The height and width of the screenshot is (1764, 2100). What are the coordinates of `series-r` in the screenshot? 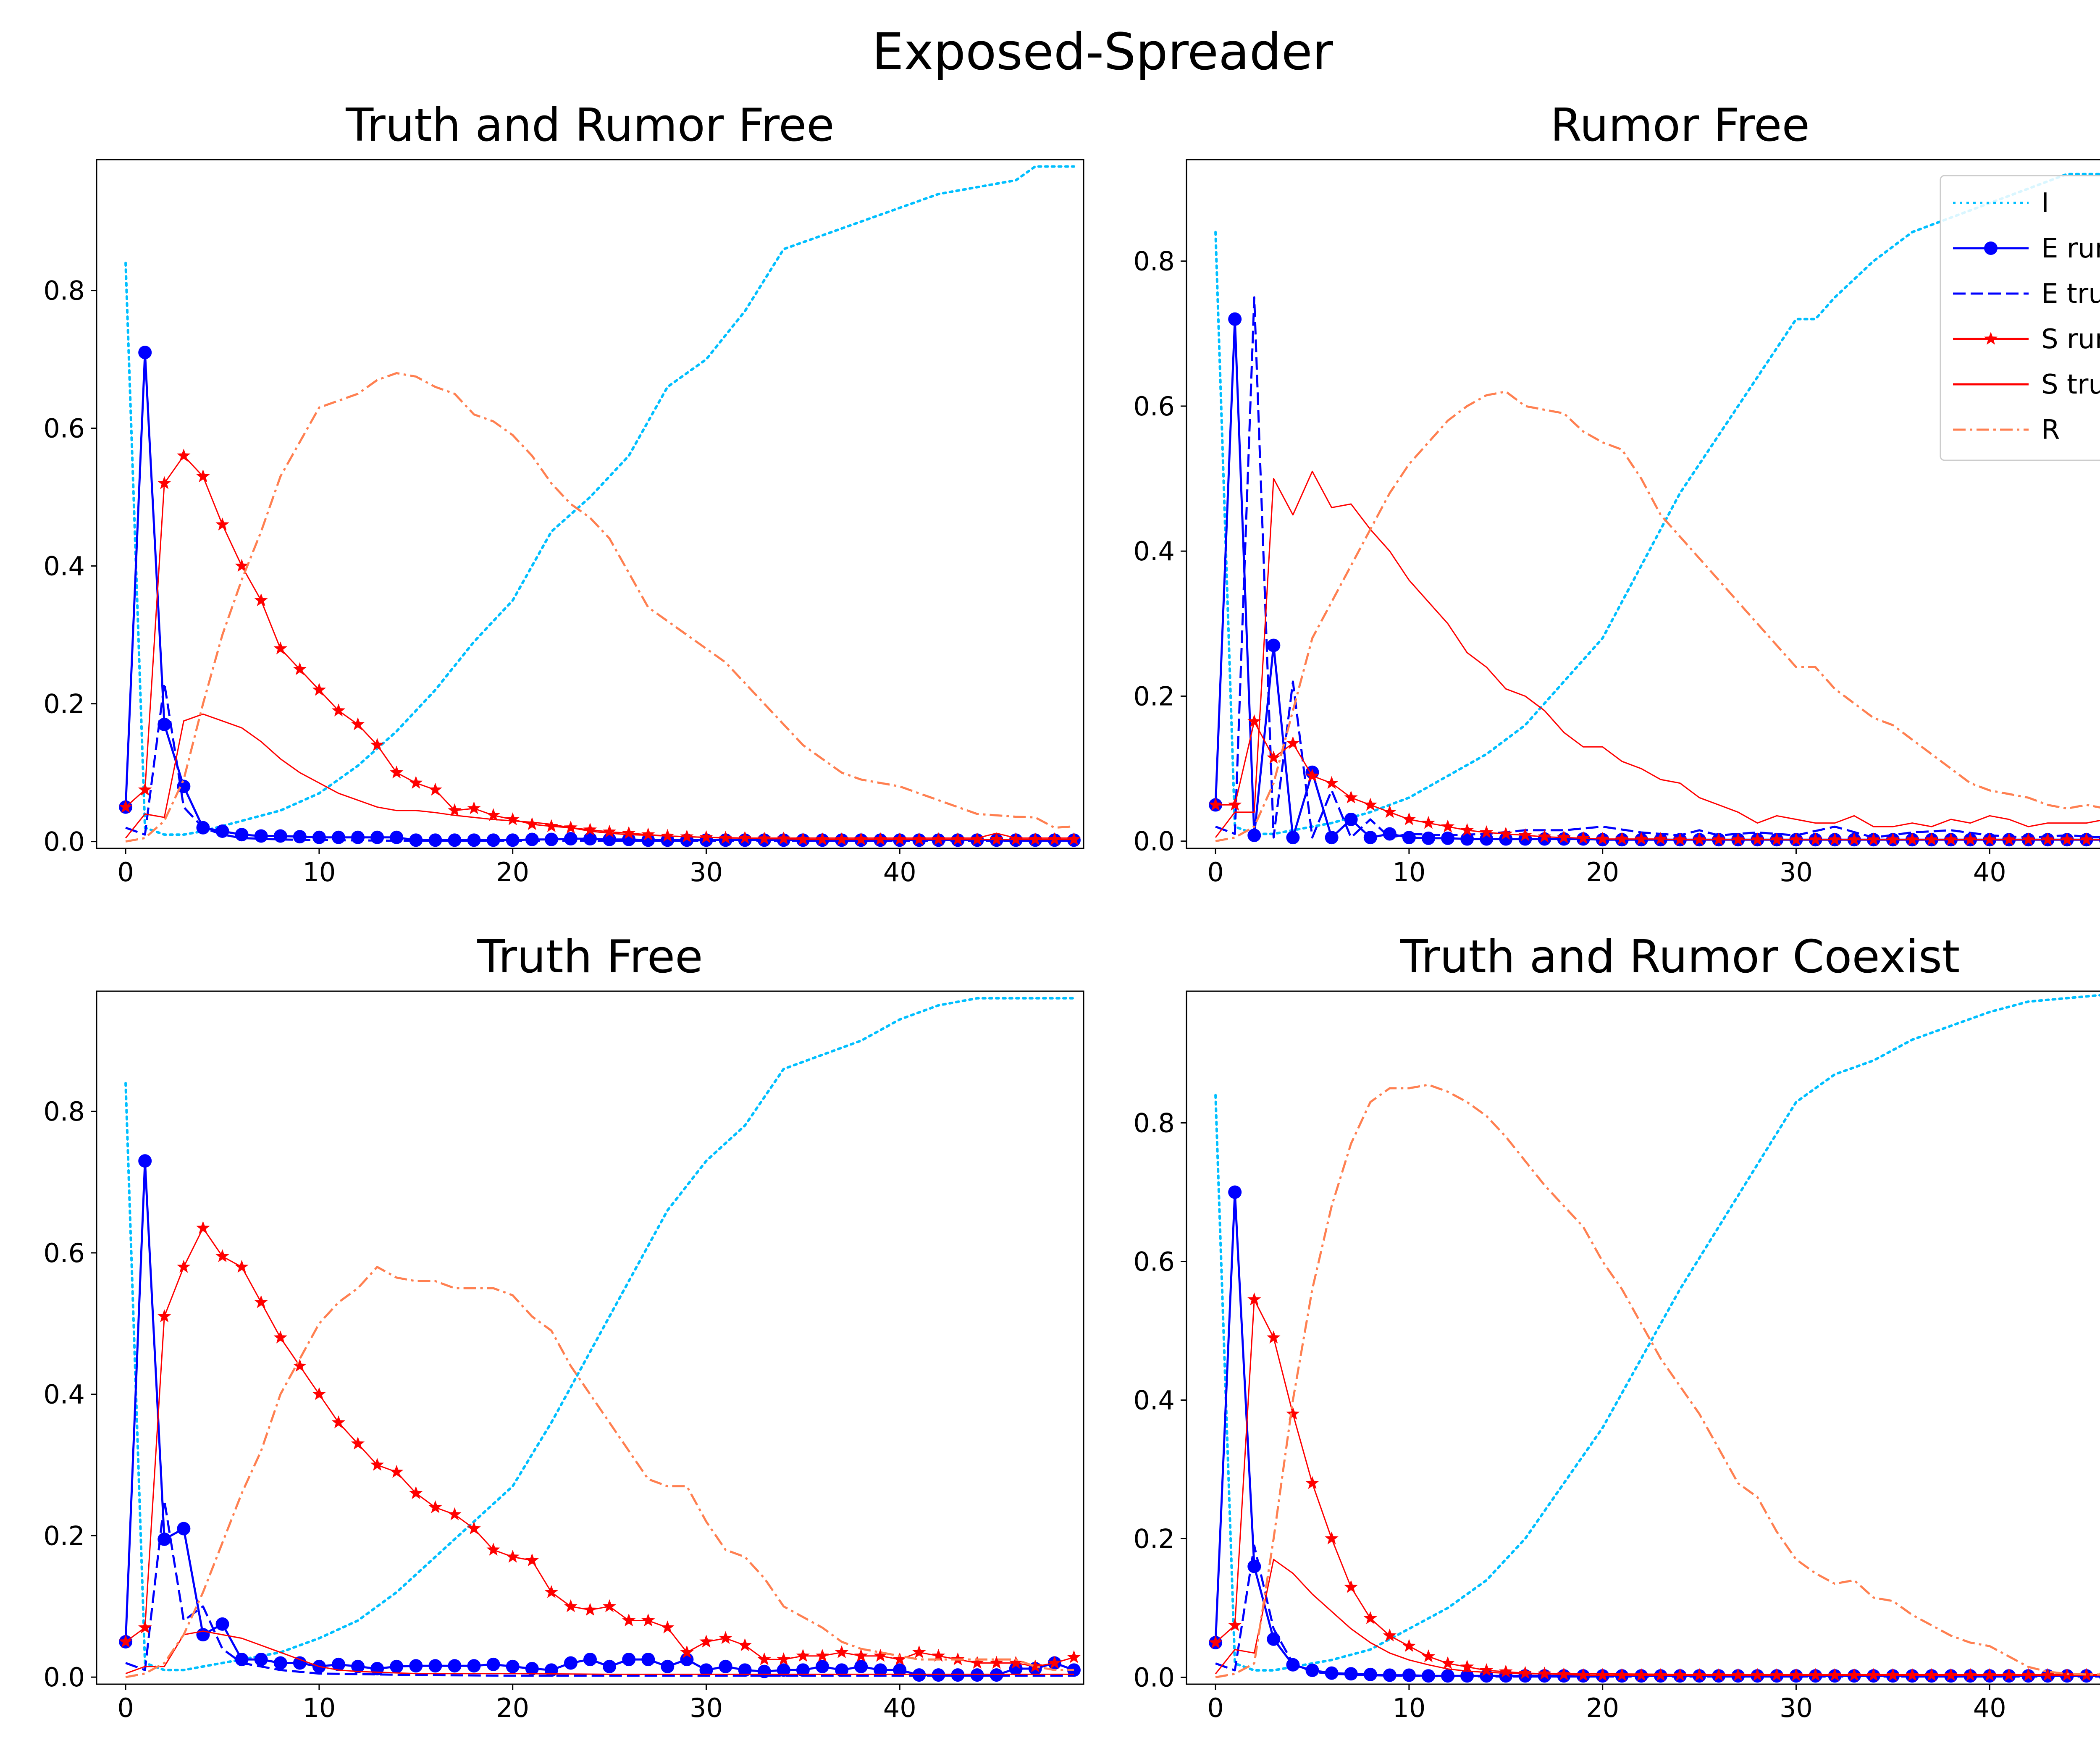 It's located at (599, 607).